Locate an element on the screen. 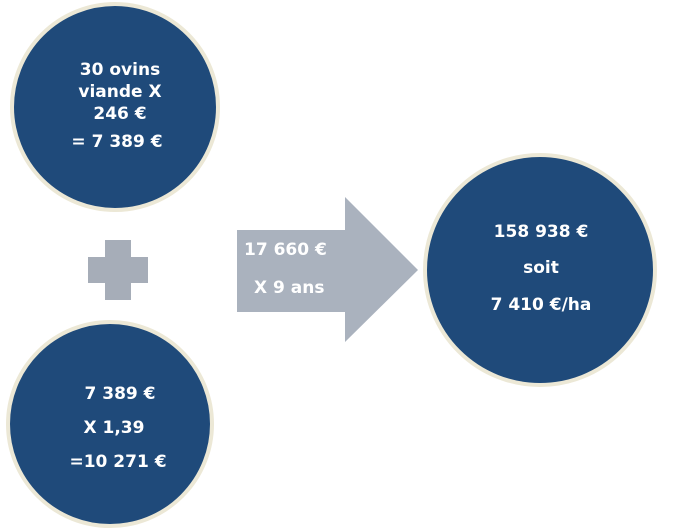 This screenshot has width=674, height=531. node-text: X 1,39 is located at coordinates (114, 428).